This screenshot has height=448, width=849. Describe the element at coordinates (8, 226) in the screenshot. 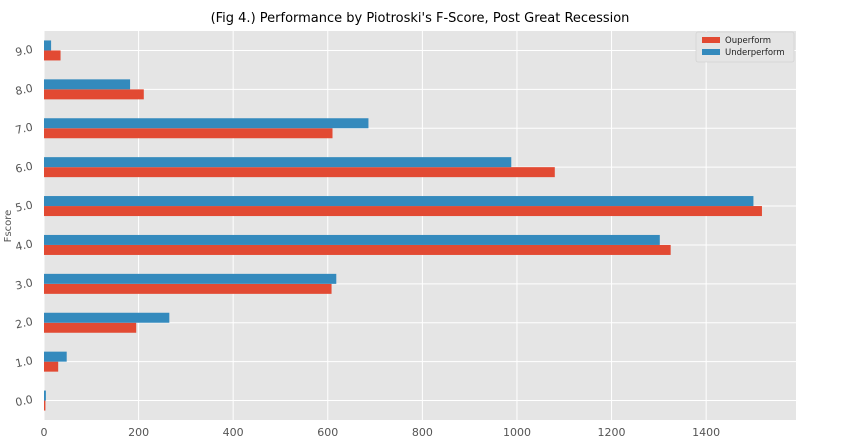

I see `y-axis-label: Fscore` at that location.